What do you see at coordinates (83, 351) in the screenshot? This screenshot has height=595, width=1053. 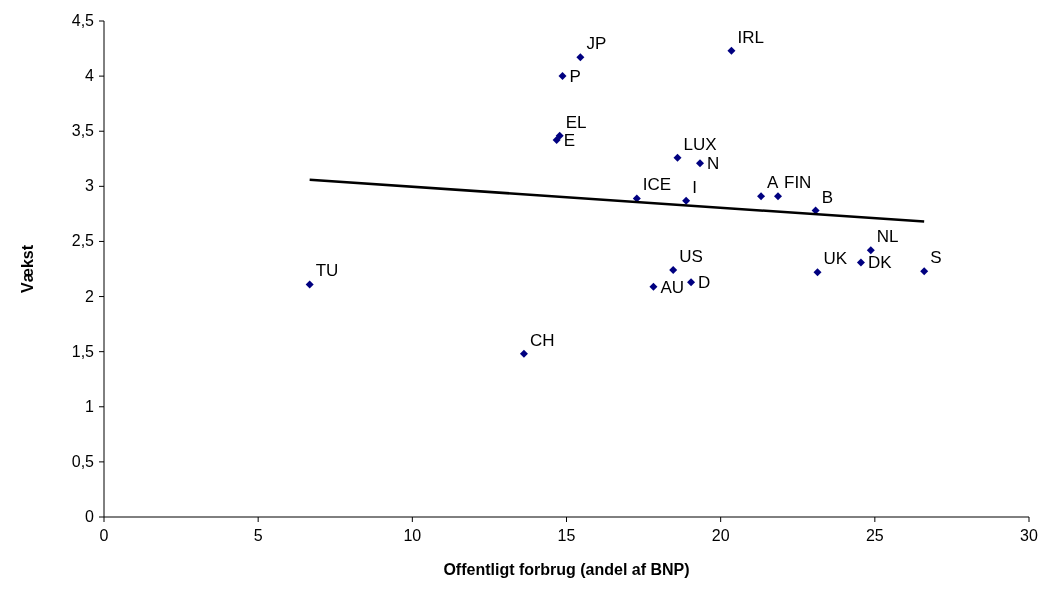 I see `y-tick-label: 1,5` at bounding box center [83, 351].